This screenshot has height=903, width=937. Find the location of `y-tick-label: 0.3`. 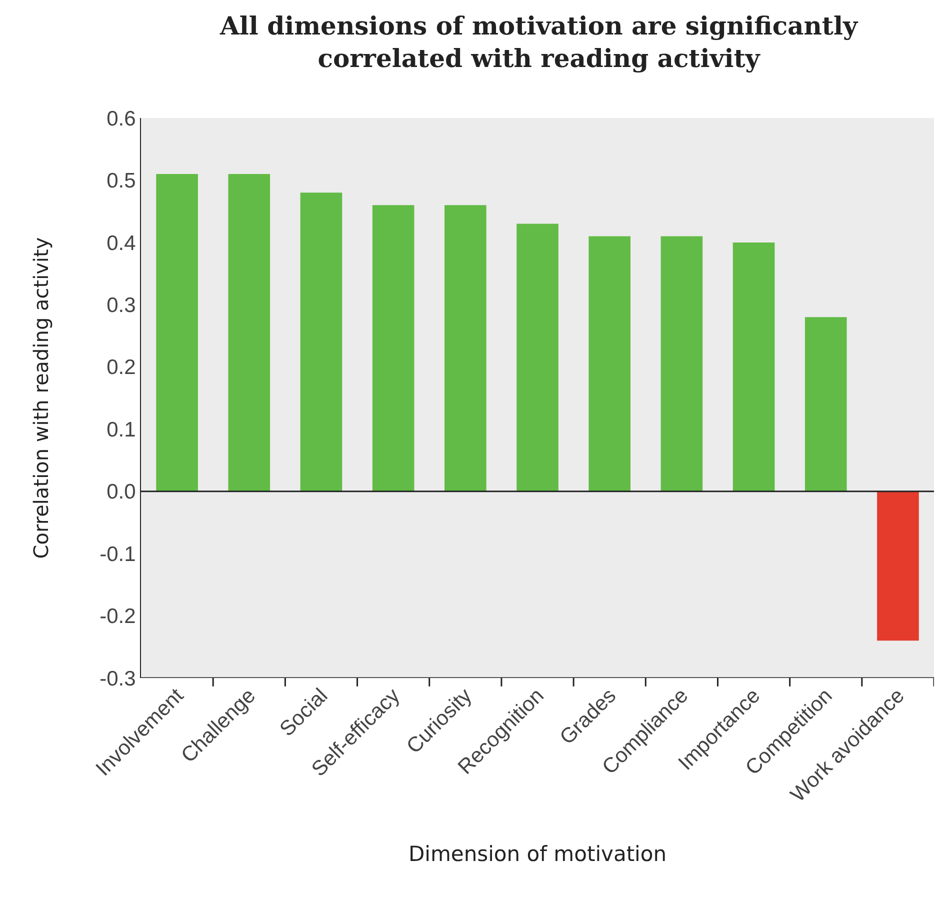

y-tick-label: 0.3 is located at coordinates (121, 306).